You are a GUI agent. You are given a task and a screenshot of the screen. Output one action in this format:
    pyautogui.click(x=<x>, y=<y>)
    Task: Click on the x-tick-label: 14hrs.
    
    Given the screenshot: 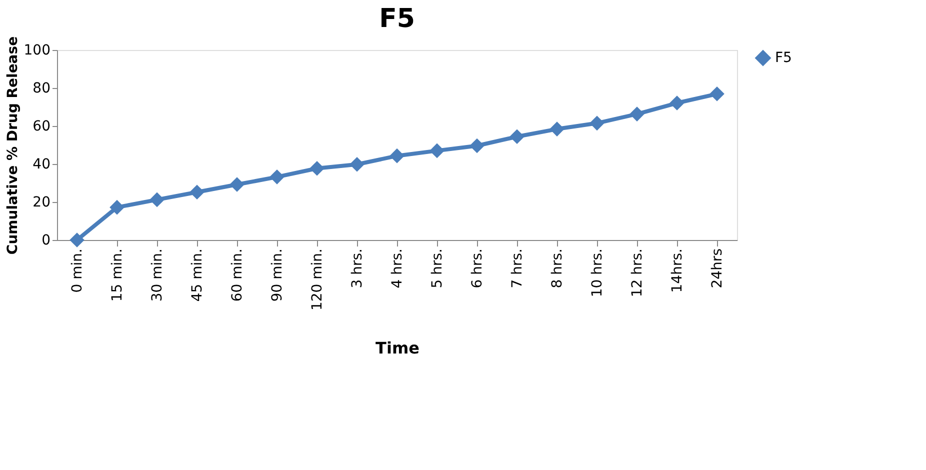 What is the action you would take?
    pyautogui.click(x=678, y=270)
    